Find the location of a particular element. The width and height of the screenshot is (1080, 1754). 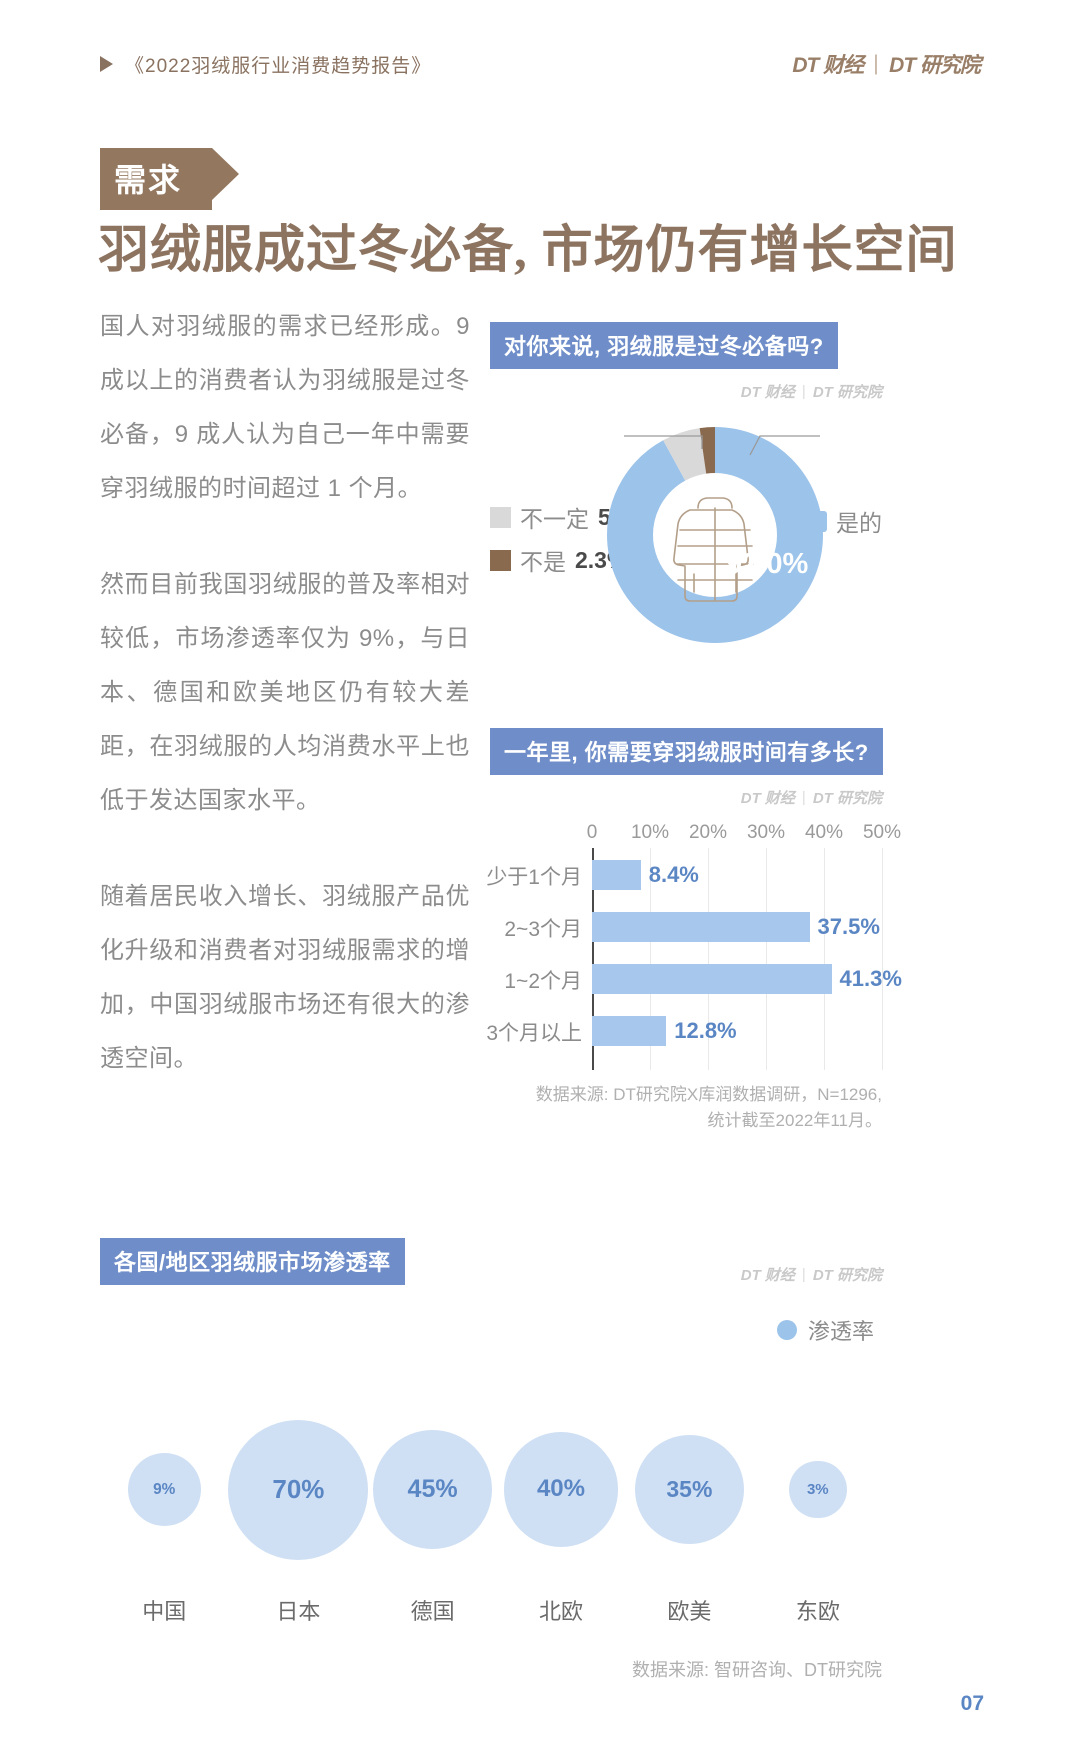

brand-logo-main: DT 财经 is located at coordinates (828, 65).